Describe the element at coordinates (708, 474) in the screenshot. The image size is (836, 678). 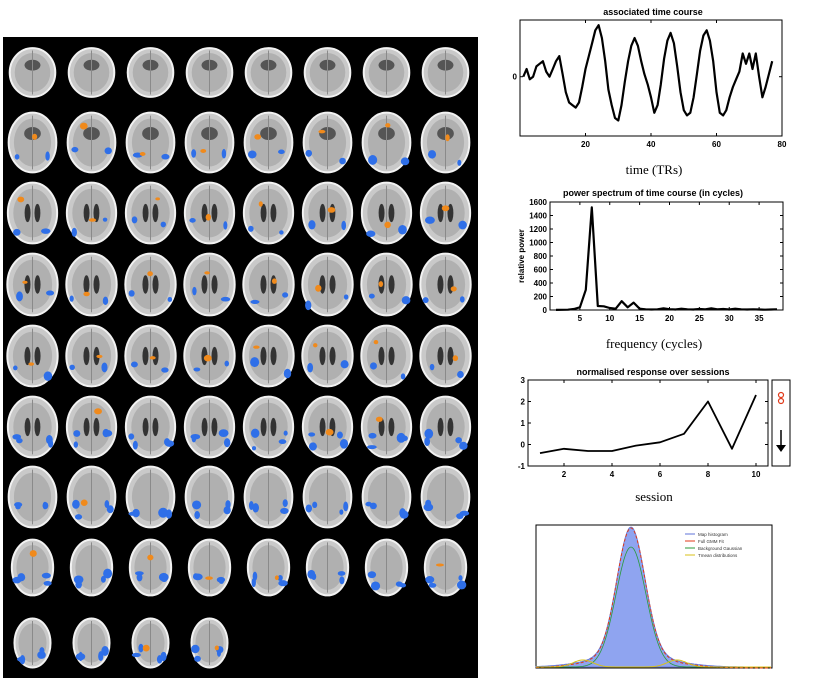
I see `x-tick-label: 8` at that location.